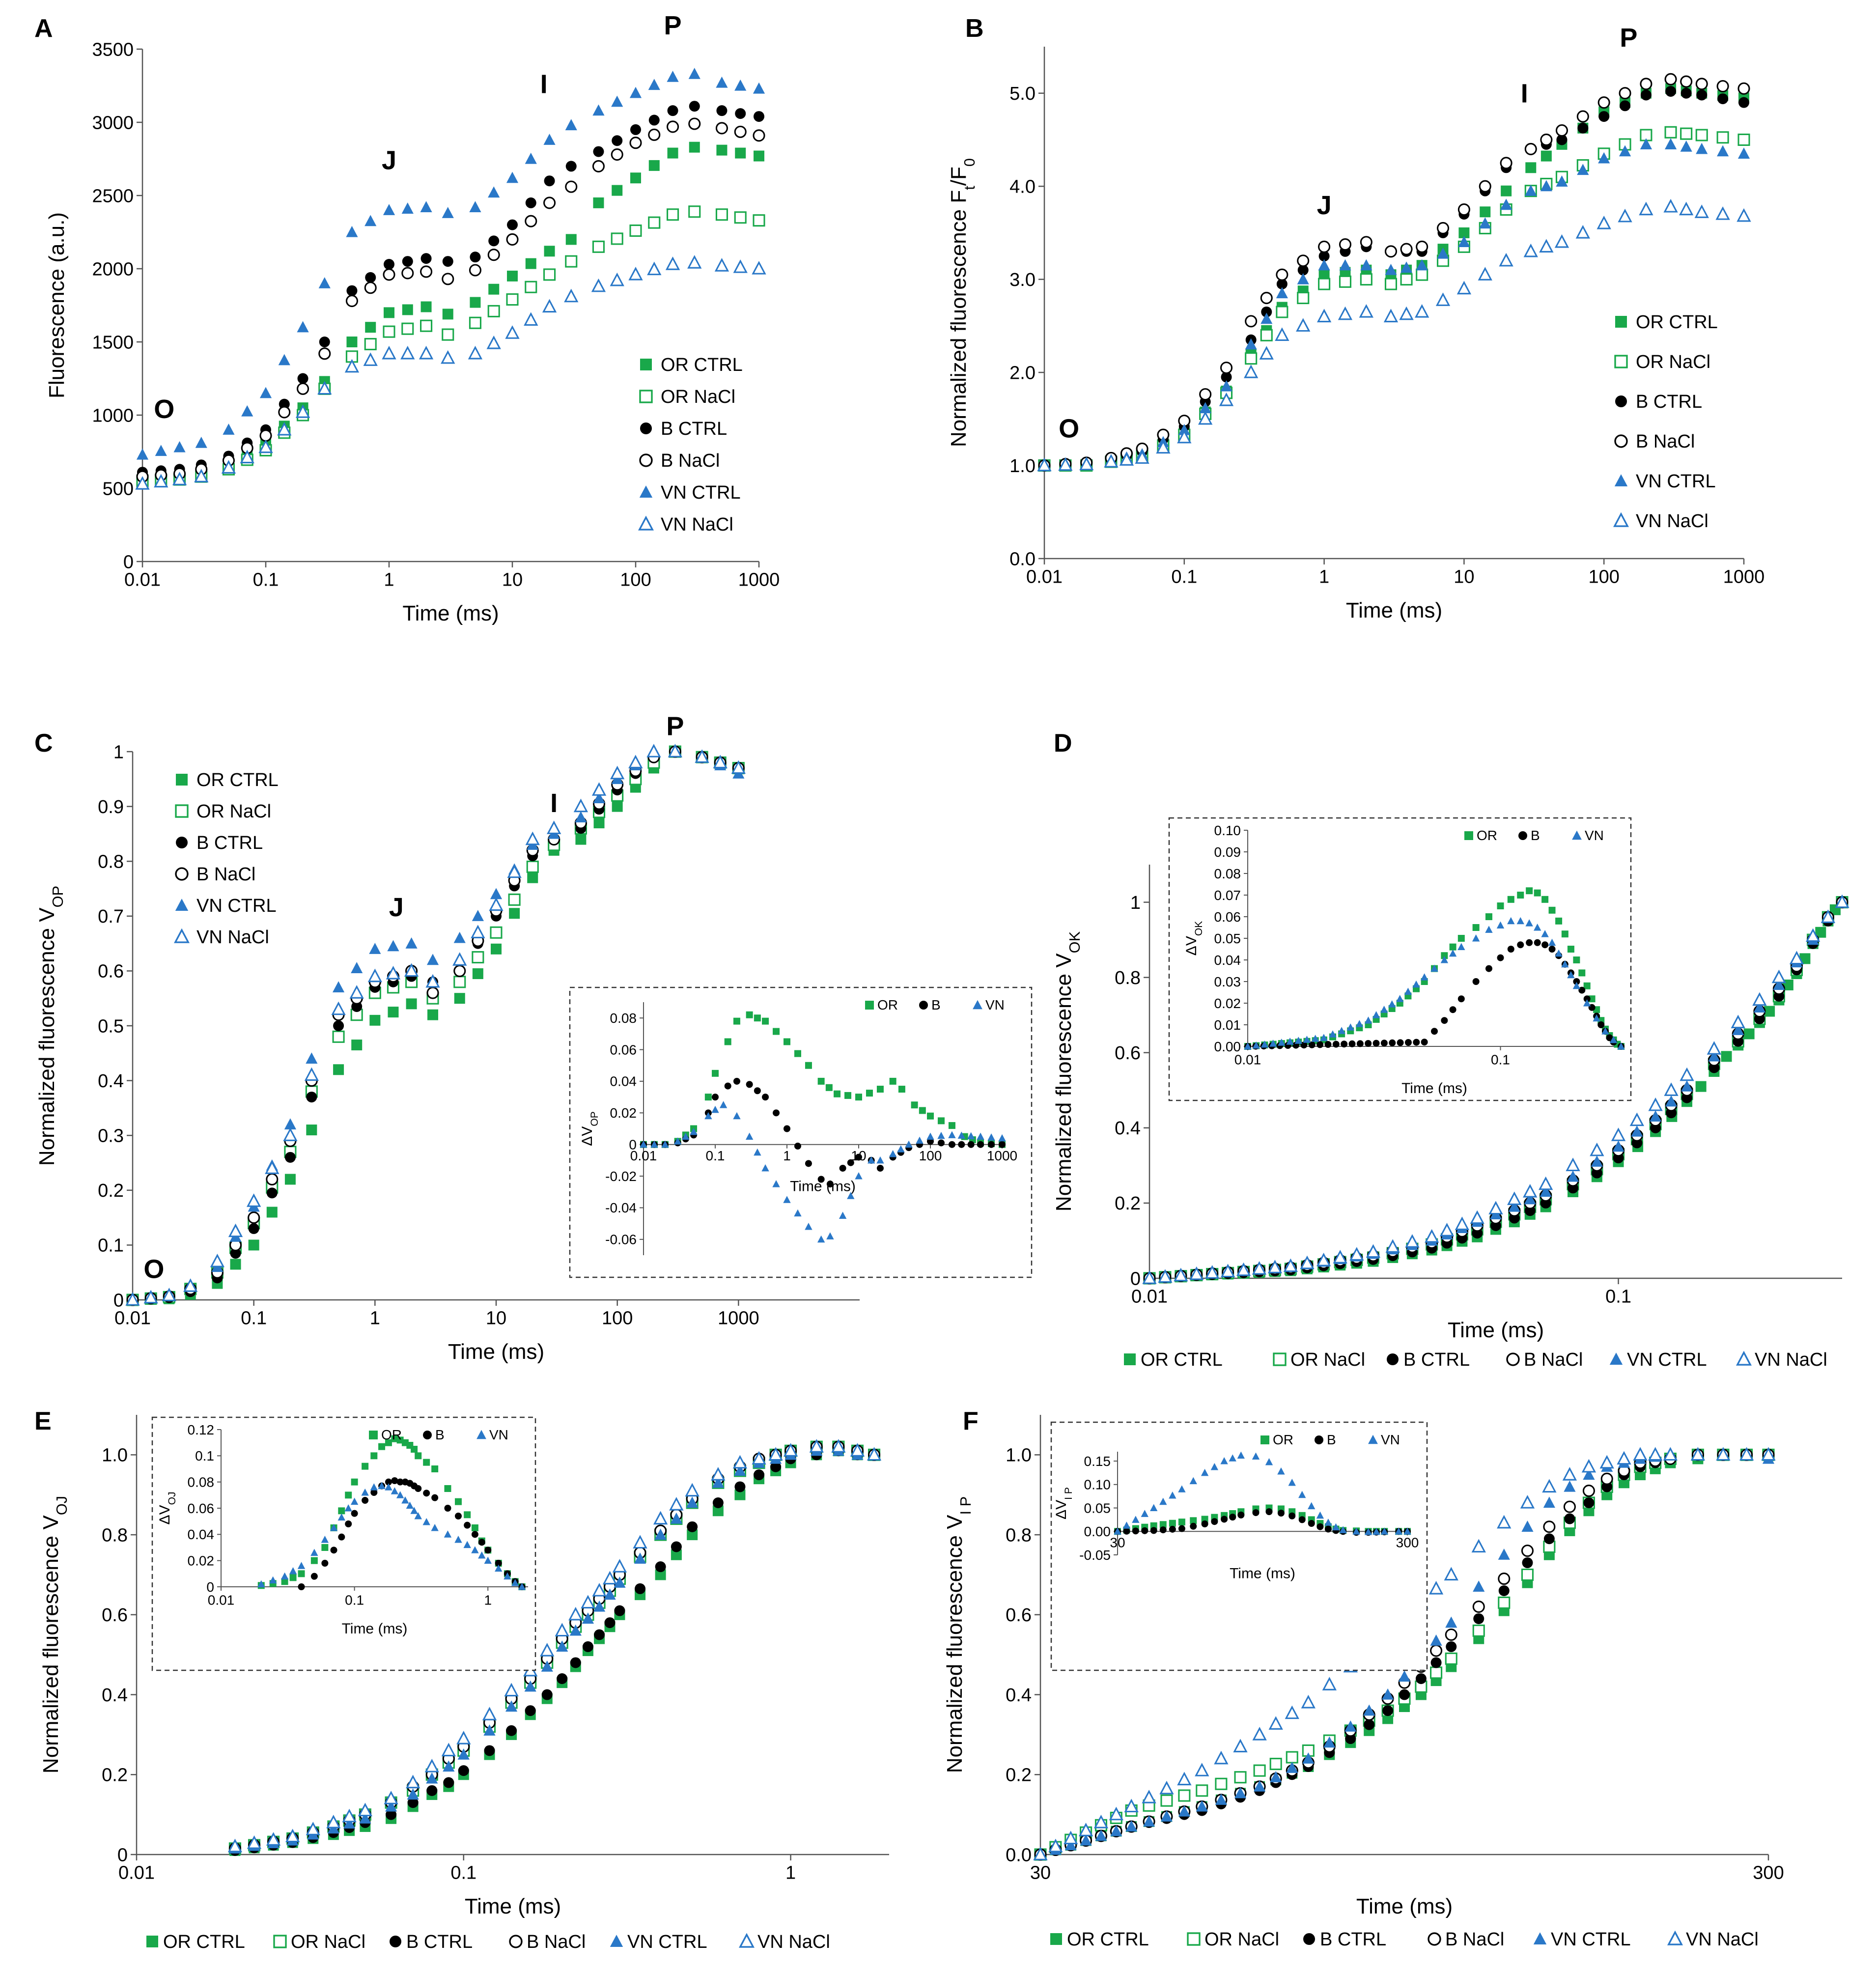 The width and height of the screenshot is (1876, 1969). Describe the element at coordinates (1002, 1155) in the screenshot. I see `x-tick-label: 1000` at that location.